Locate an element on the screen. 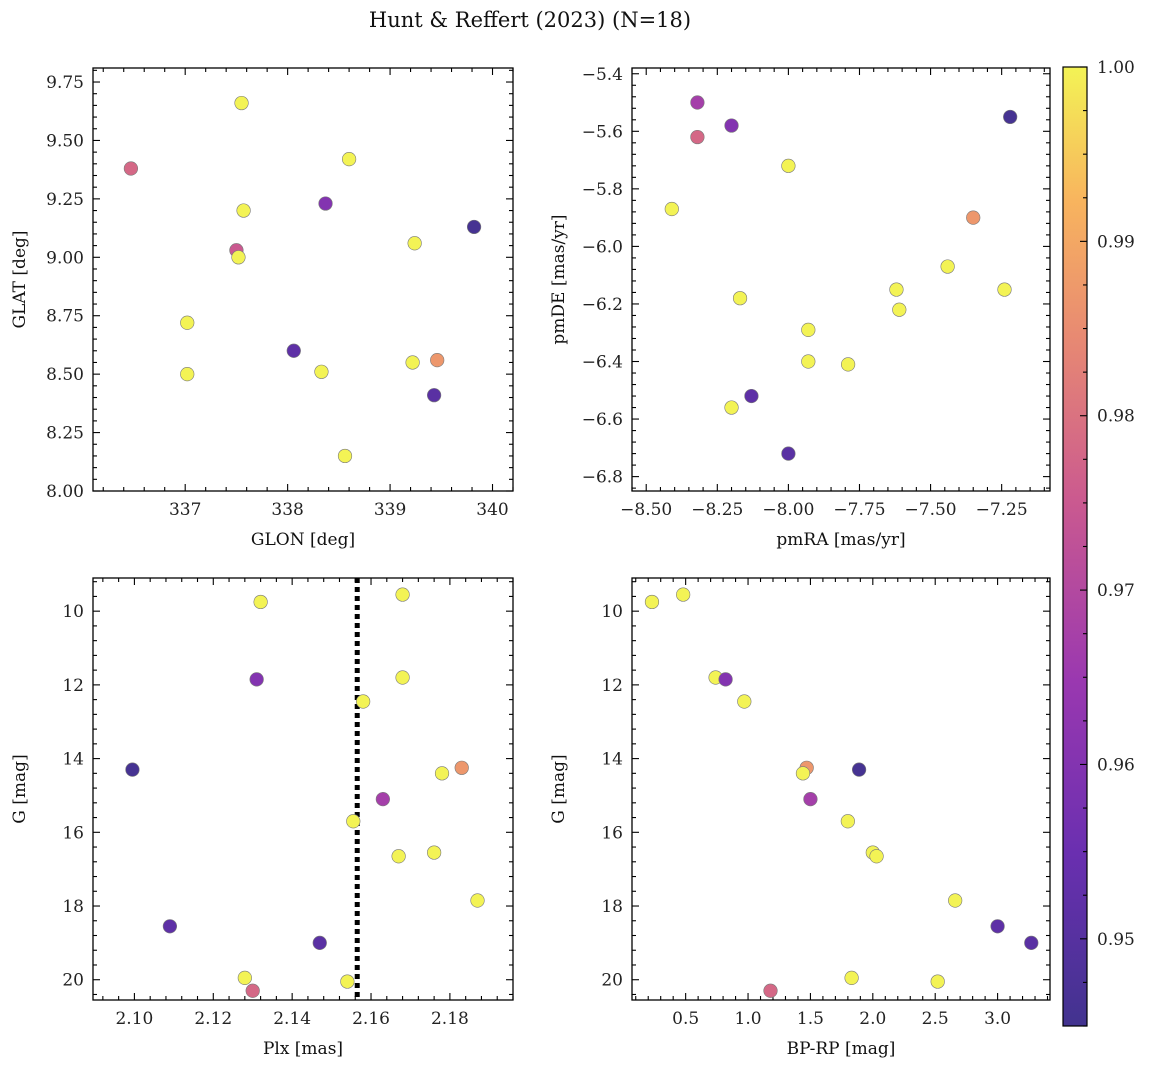 This screenshot has height=1067, width=1149. x-tick-label: 338 is located at coordinates (287, 510).